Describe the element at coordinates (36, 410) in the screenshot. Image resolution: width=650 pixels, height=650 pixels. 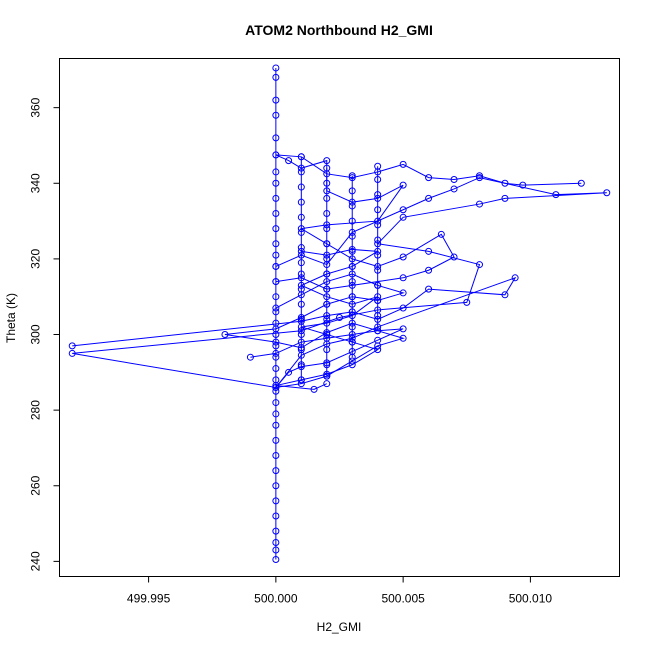
I see `y-tick-label: 280` at that location.